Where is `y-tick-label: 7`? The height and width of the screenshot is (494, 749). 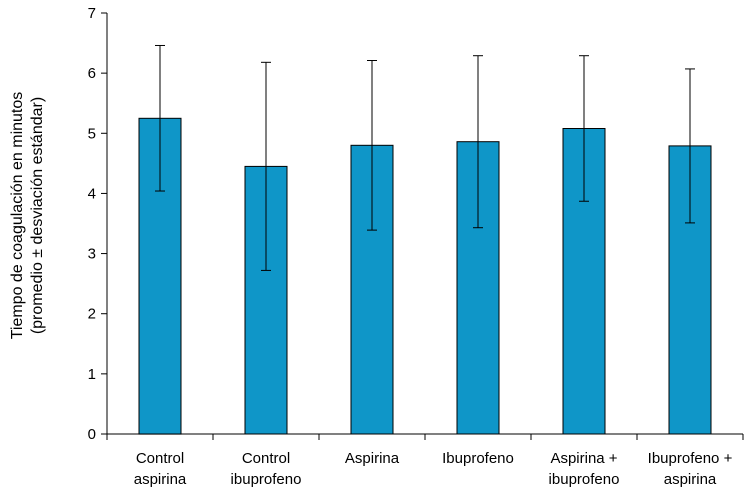 y-tick-label: 7 is located at coordinates (92, 13).